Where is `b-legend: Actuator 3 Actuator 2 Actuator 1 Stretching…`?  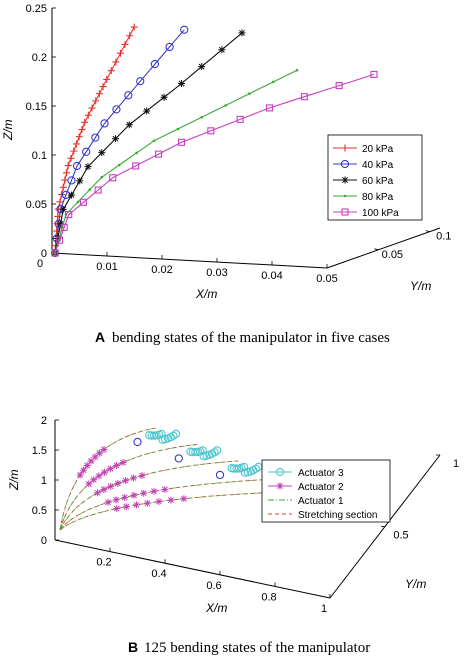
b-legend: Actuator 3 Actuator 2 Actuator 1 Stretching… is located at coordinates (326, 491).